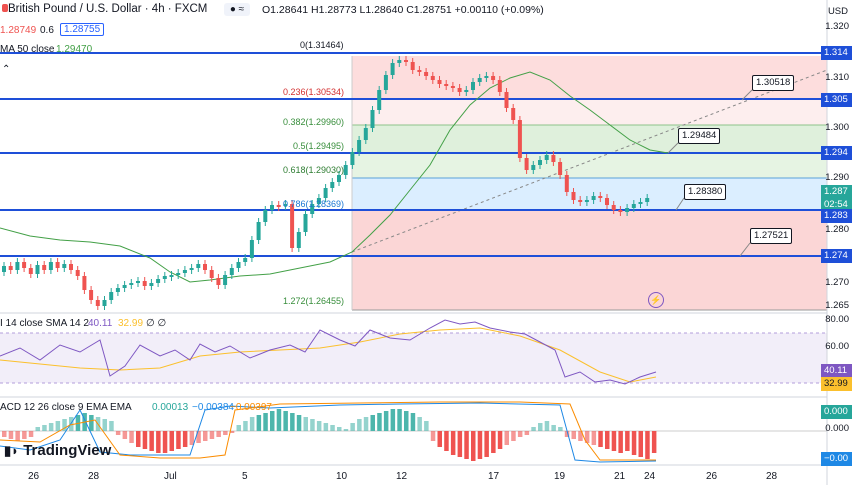  Describe the element at coordinates (245, 476) in the screenshot. I see `date-label: 5` at that location.